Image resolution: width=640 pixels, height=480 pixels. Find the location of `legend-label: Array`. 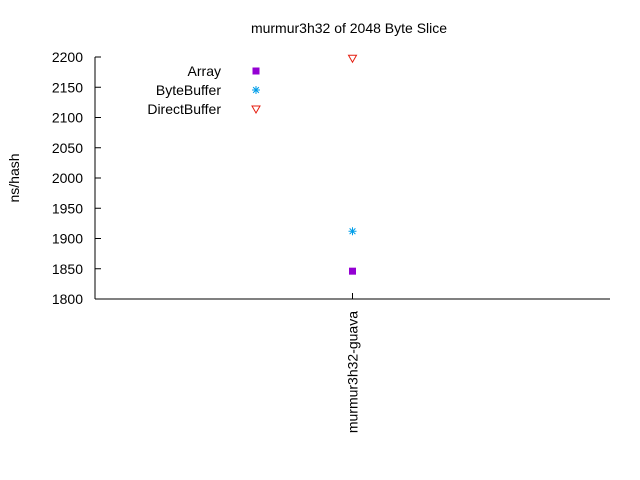

legend-label: Array is located at coordinates (204, 71).